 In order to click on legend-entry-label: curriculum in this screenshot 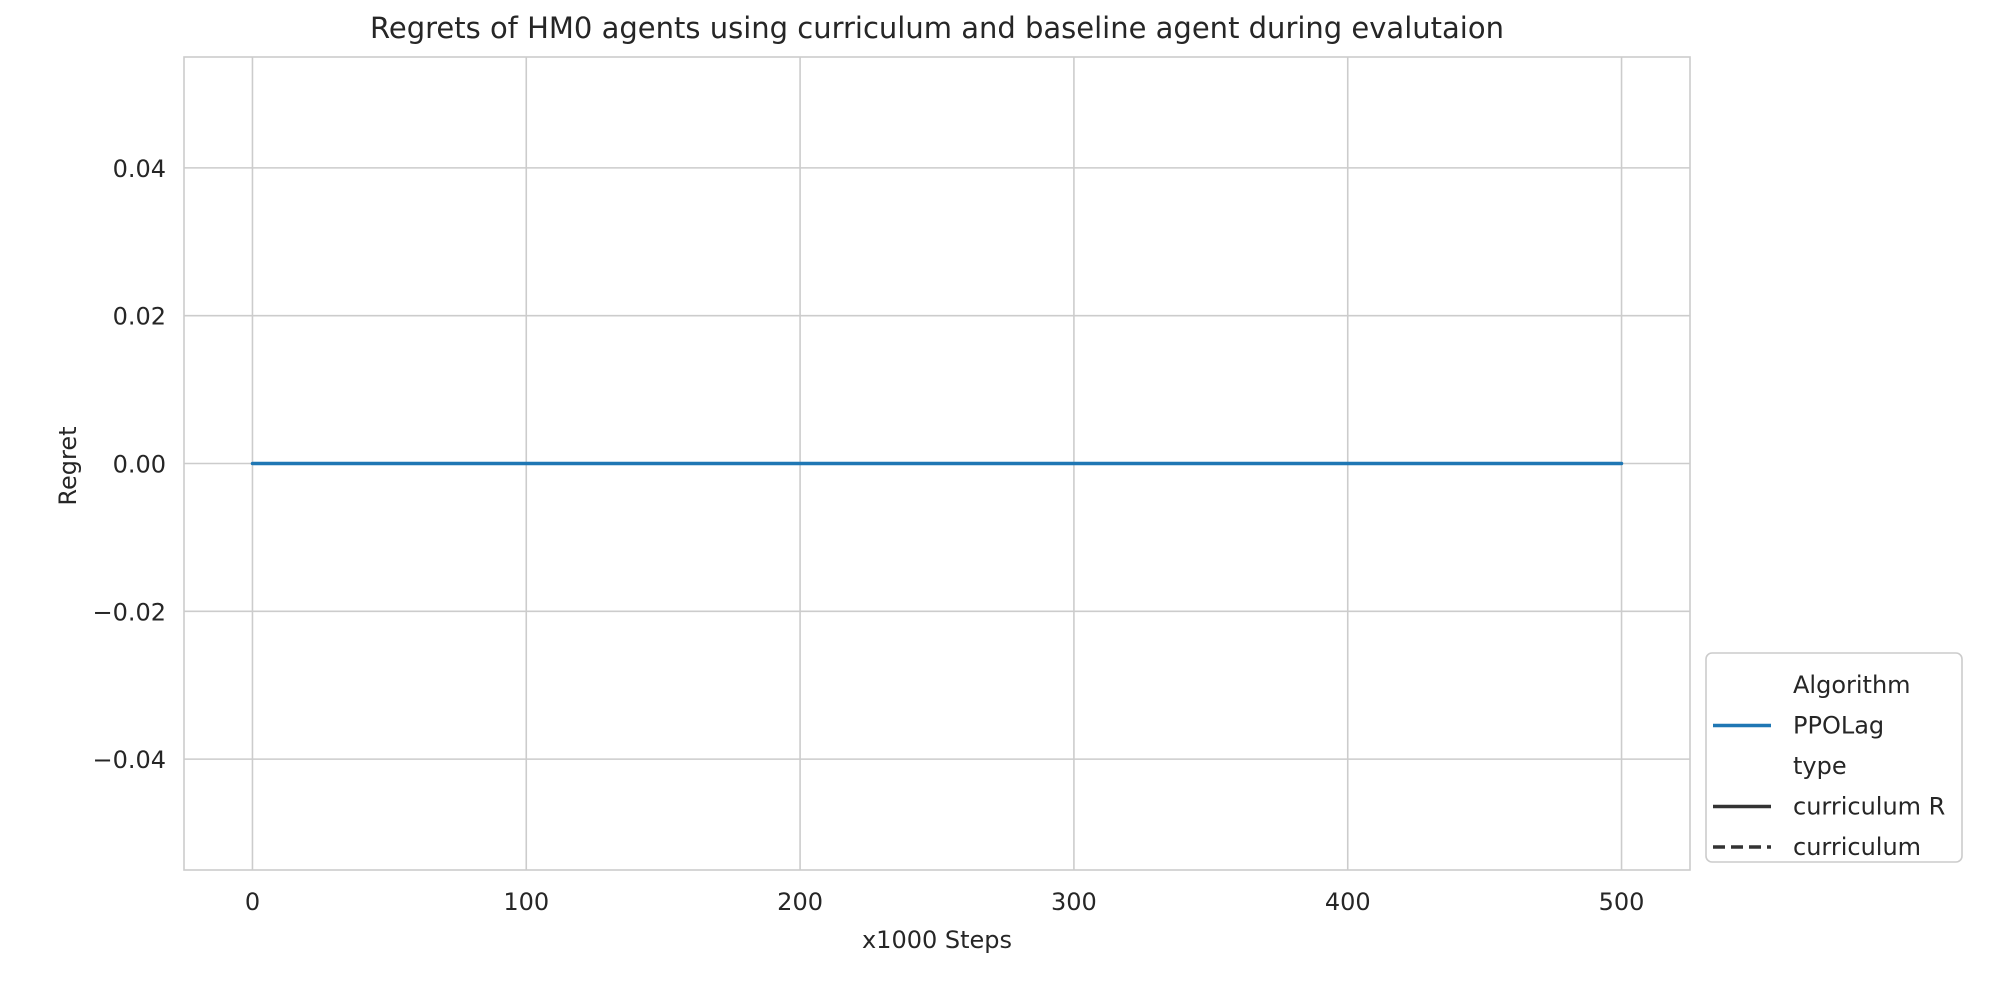, I will do `click(1857, 847)`.